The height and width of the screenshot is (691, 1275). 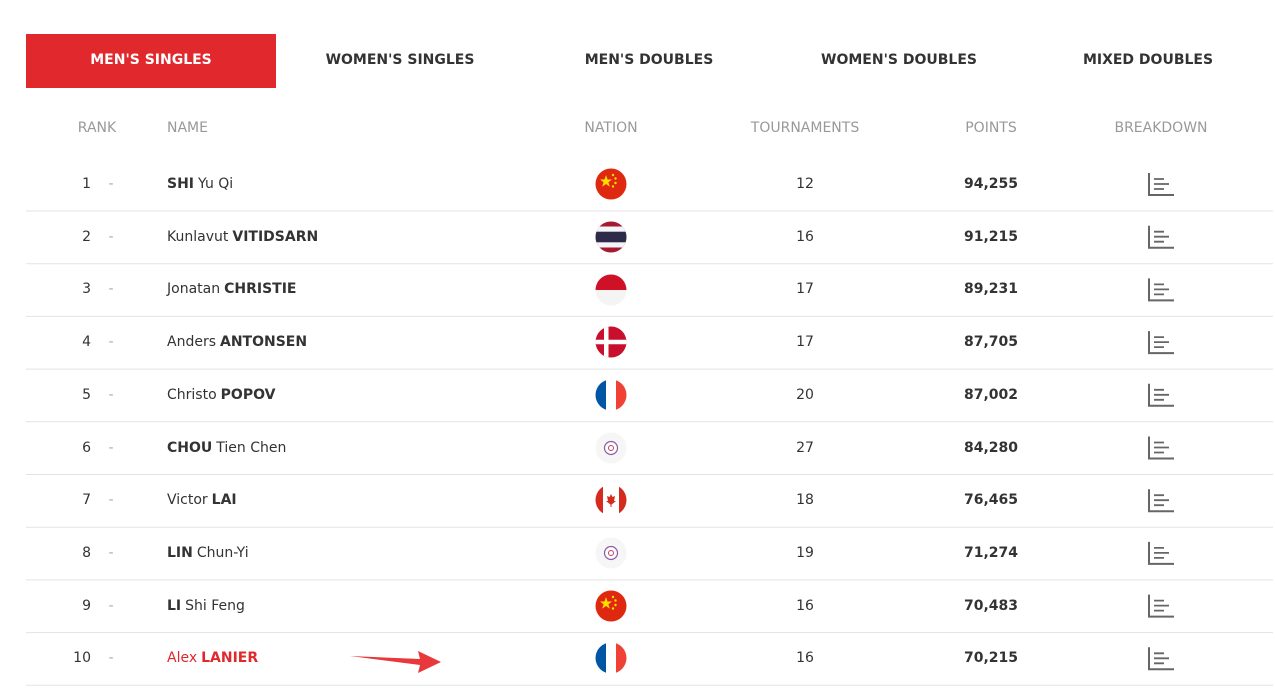 I want to click on tab: MEN'S DOUBLES, so click(x=649, y=60).